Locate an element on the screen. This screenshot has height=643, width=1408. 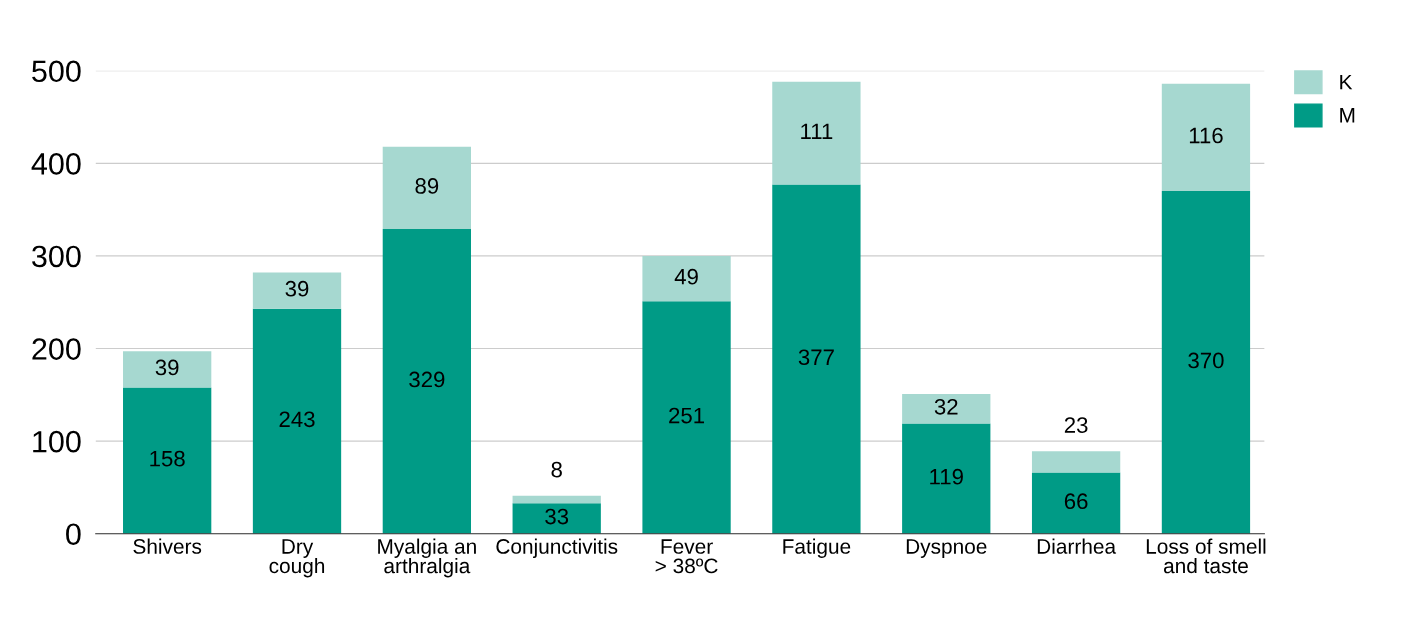
data-label: 119 is located at coordinates (946, 476).